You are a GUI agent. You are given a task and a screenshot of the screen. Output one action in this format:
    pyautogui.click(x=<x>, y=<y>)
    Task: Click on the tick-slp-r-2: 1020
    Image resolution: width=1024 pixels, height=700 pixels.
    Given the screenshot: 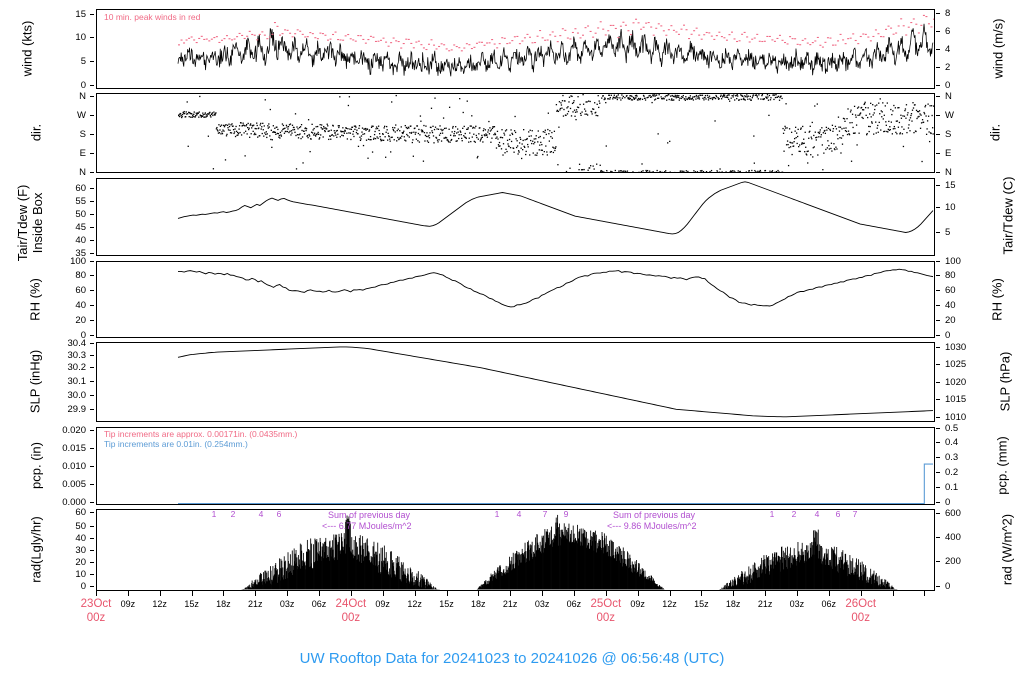 What is the action you would take?
    pyautogui.click(x=956, y=382)
    